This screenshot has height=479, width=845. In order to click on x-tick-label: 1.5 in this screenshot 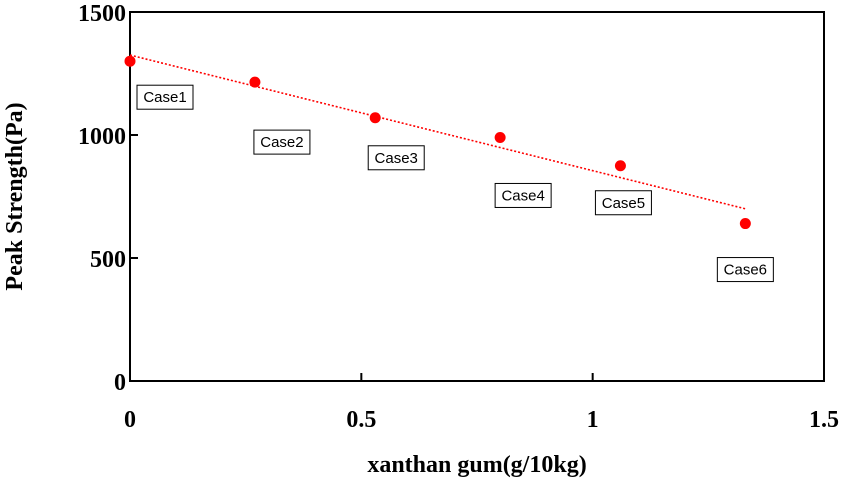, I will do `click(824, 420)`.